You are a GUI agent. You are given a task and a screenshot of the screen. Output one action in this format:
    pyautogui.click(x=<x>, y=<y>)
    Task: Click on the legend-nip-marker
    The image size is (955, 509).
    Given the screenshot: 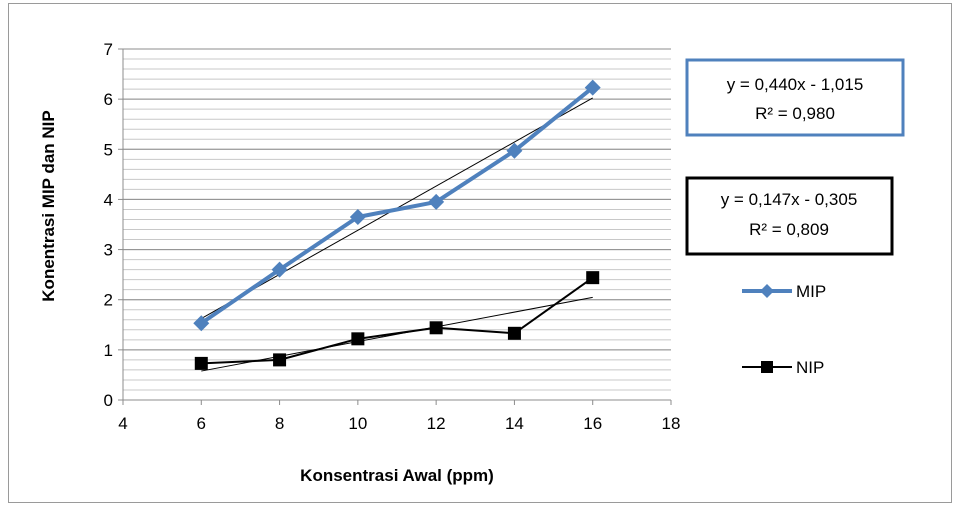 What is the action you would take?
    pyautogui.click(x=767, y=367)
    